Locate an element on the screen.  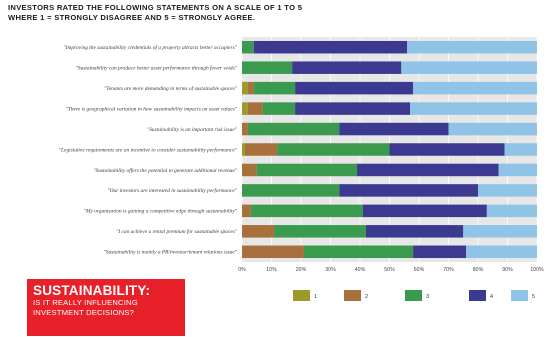
banner-heading: SUSTAINABILITY: is located at coordinates (92, 290).